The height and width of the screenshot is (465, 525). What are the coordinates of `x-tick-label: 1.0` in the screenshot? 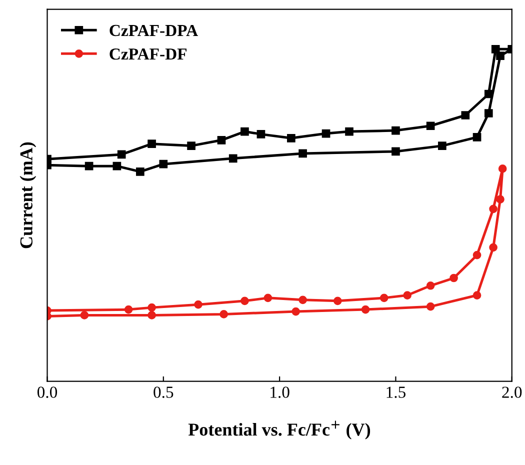 It's located at (280, 392).